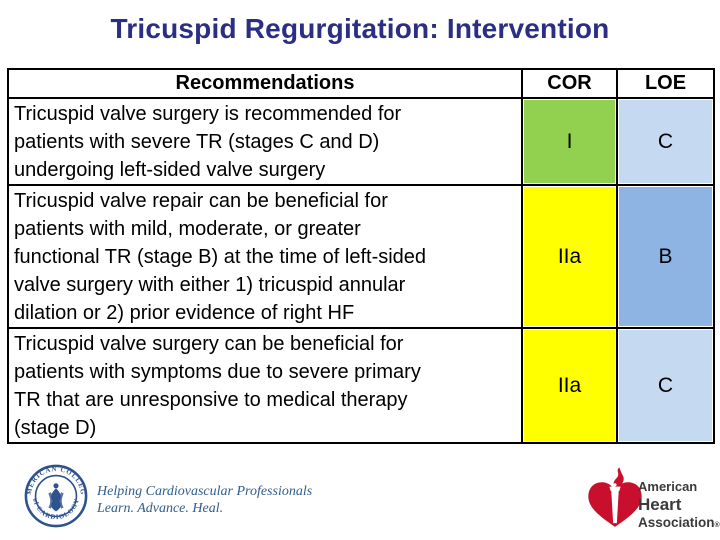 The height and width of the screenshot is (540, 720). Describe the element at coordinates (665, 256) in the screenshot. I see `loe-cell: B` at that location.